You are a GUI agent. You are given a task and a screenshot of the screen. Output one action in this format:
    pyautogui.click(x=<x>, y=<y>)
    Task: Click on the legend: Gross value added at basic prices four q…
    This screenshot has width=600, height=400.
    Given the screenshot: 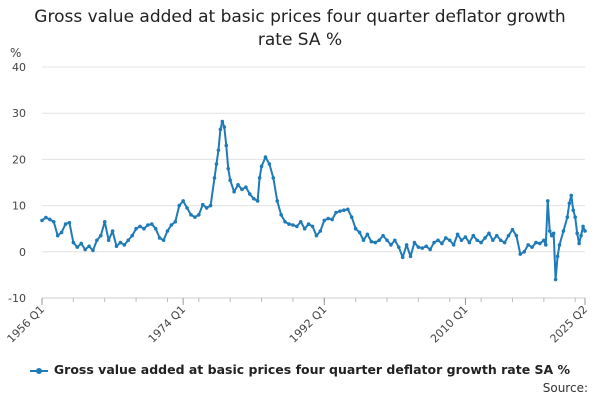 What is the action you would take?
    pyautogui.click(x=300, y=369)
    